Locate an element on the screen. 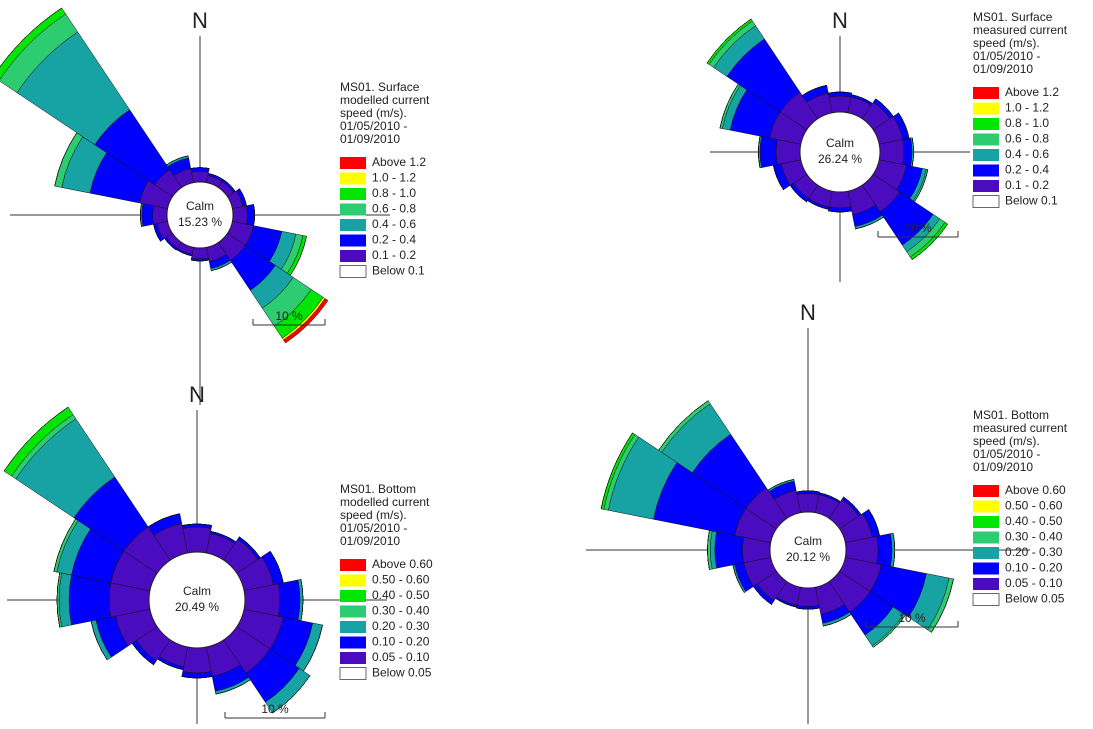 The image size is (1093, 729). calm-value: 20.49 % is located at coordinates (197, 607).